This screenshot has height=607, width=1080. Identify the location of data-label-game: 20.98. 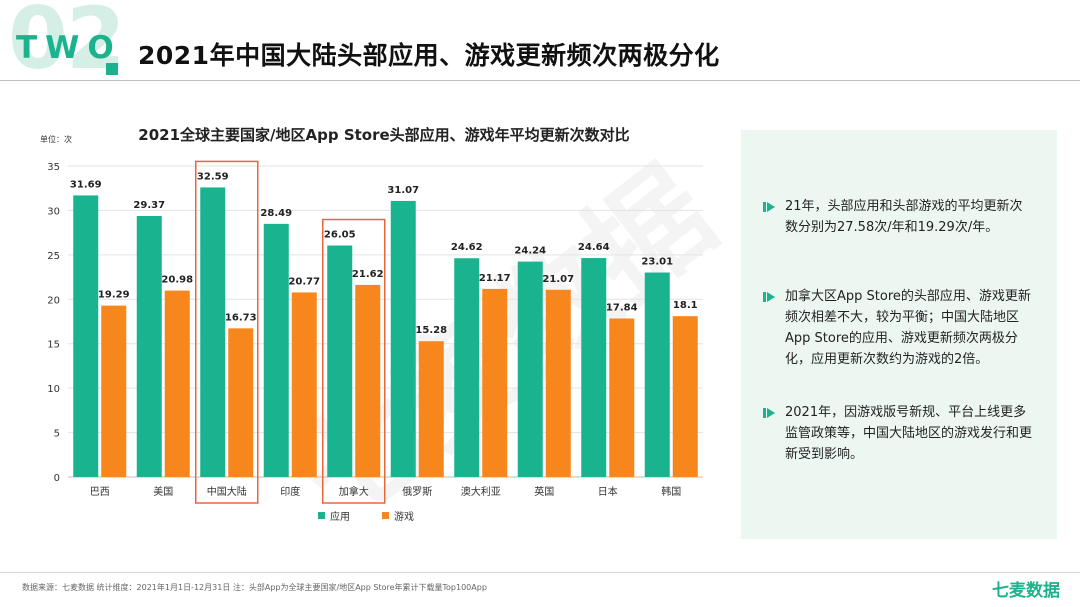
(177, 280).